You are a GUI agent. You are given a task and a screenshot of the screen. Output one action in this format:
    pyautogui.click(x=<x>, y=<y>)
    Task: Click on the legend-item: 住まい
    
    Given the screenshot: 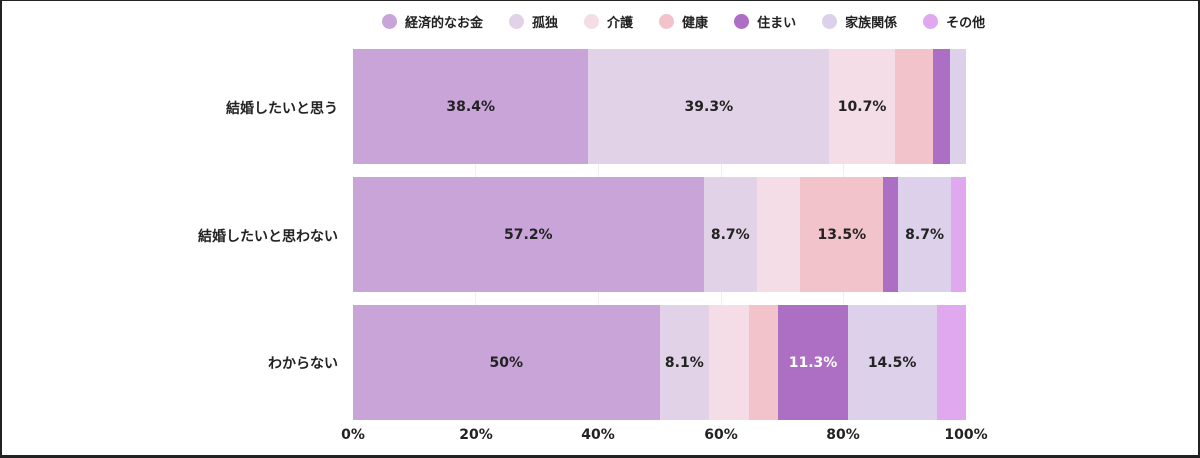 What is the action you would take?
    pyautogui.click(x=765, y=21)
    